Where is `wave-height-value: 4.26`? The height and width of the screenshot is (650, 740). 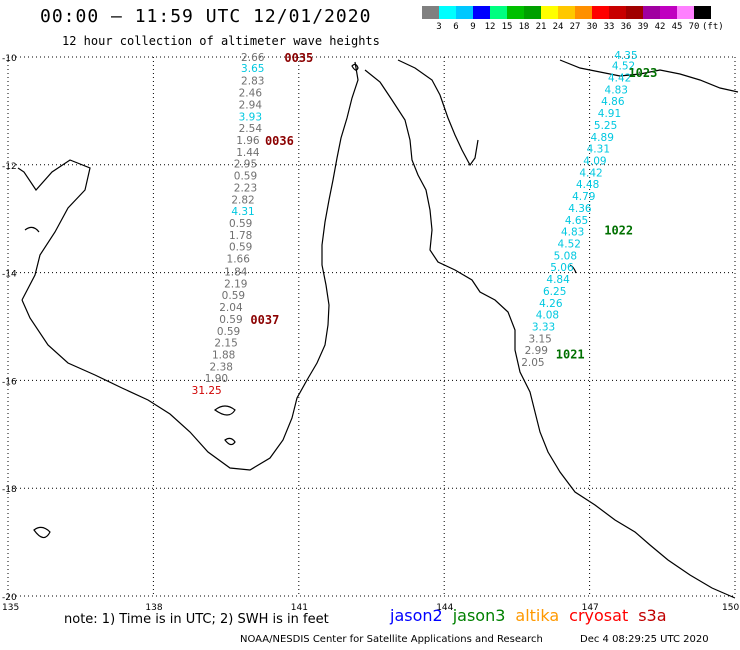 wave-height-value: 4.26 is located at coordinates (551, 304).